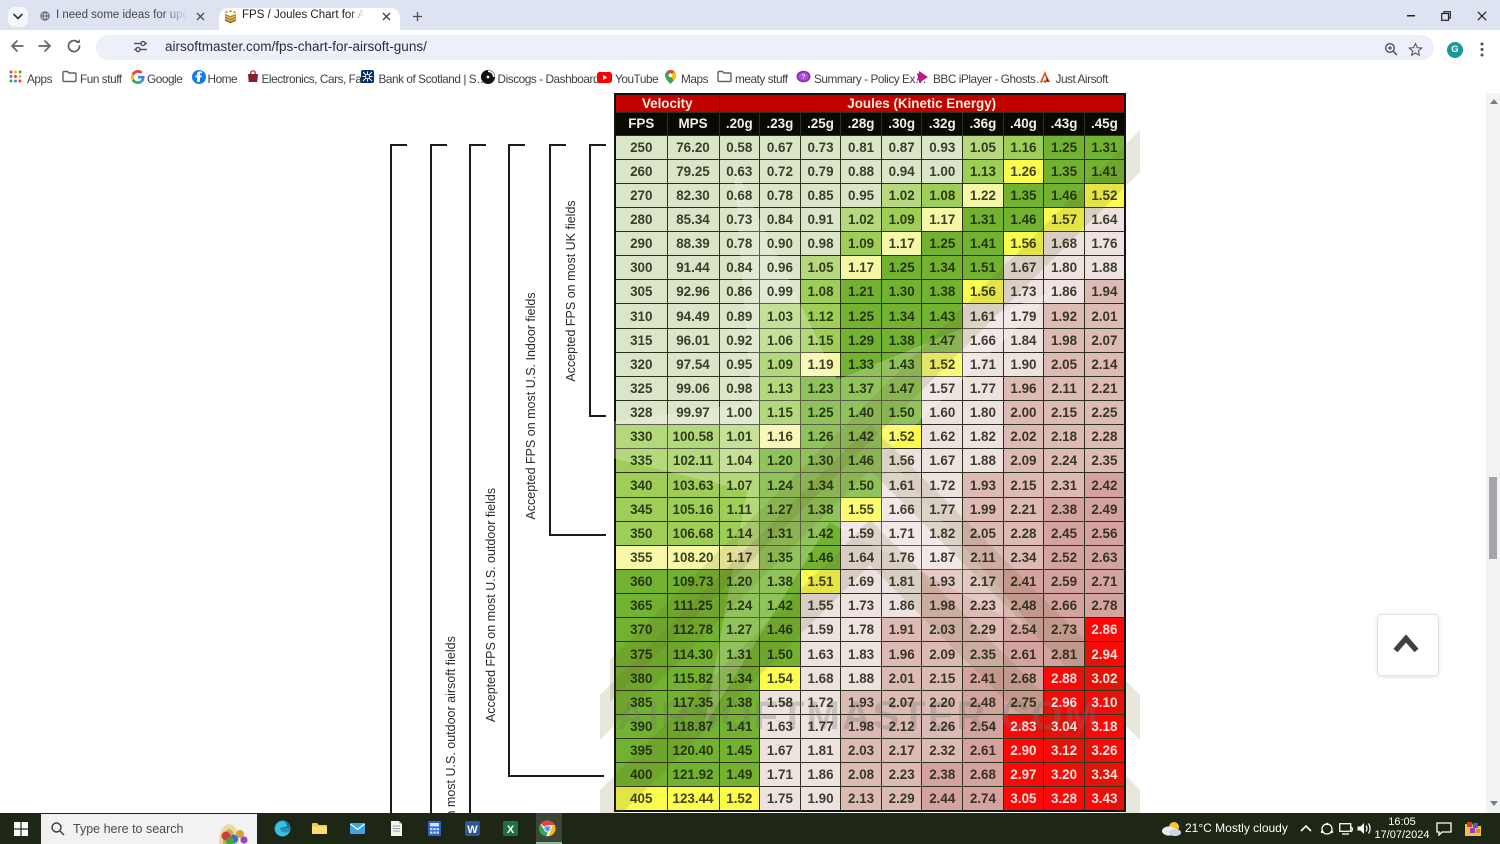 This screenshot has height=844, width=1500. Describe the element at coordinates (858, 716) in the screenshot. I see `svg-text: AIRSOFTMASTER.COM` at that location.